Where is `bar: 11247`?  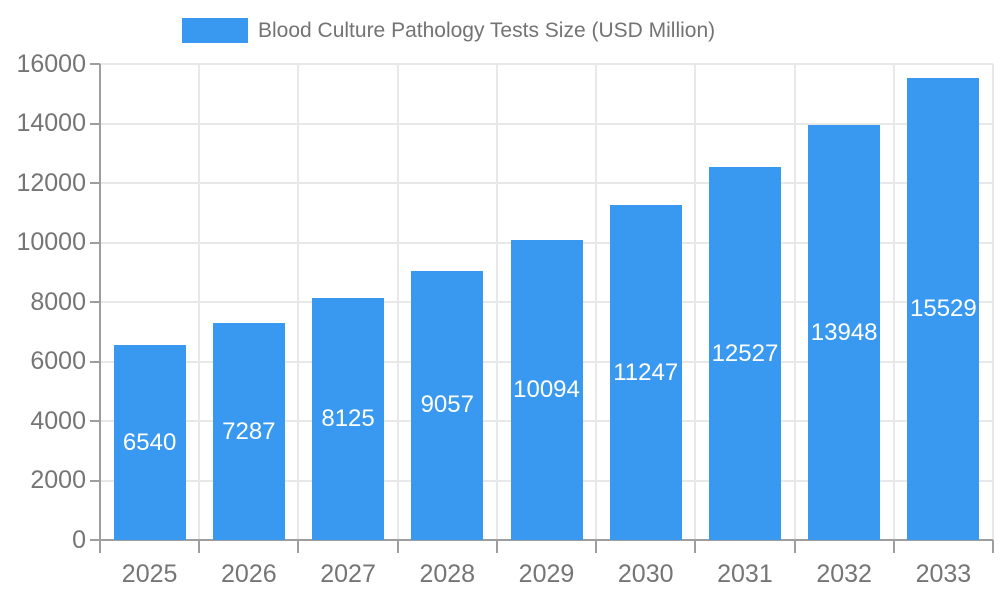 bar: 11247 is located at coordinates (645, 372).